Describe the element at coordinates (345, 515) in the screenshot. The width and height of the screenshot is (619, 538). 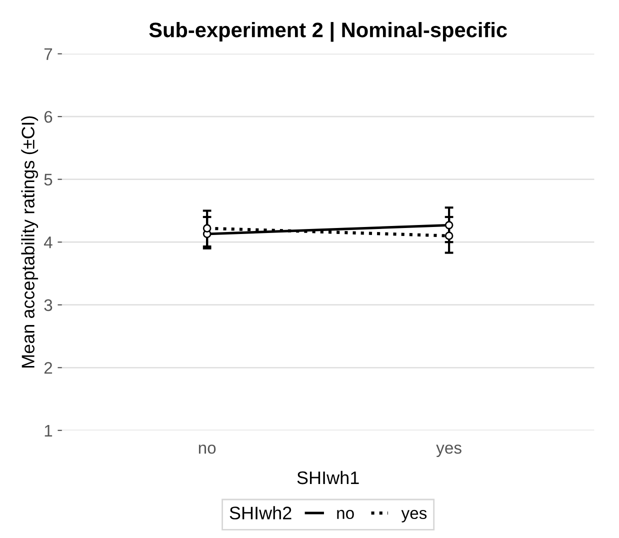
I see `legend-label: no` at that location.